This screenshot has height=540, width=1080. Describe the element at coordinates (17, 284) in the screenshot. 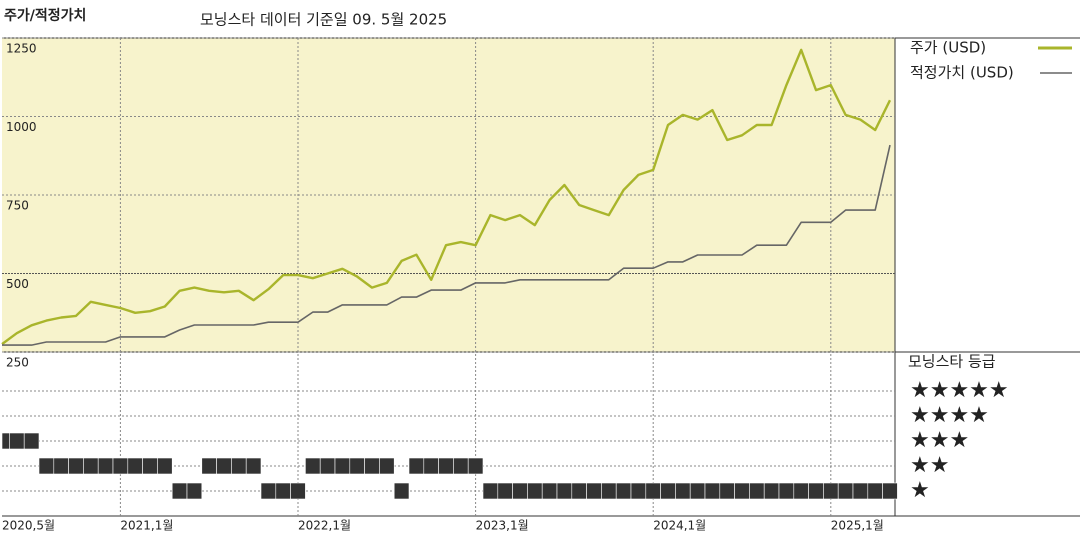

I see `y-tick-label: 500` at that location.